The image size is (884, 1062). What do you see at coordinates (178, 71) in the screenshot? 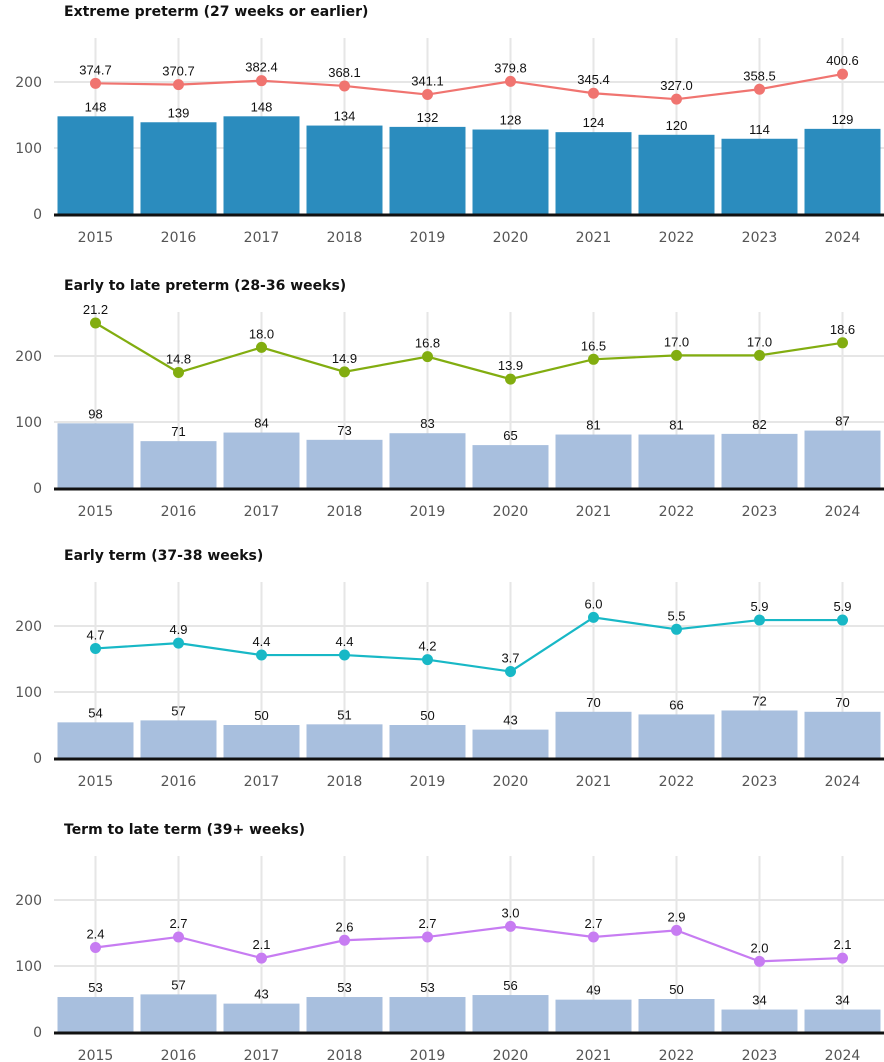
I see `line-value-label: 370.7` at bounding box center [178, 71].